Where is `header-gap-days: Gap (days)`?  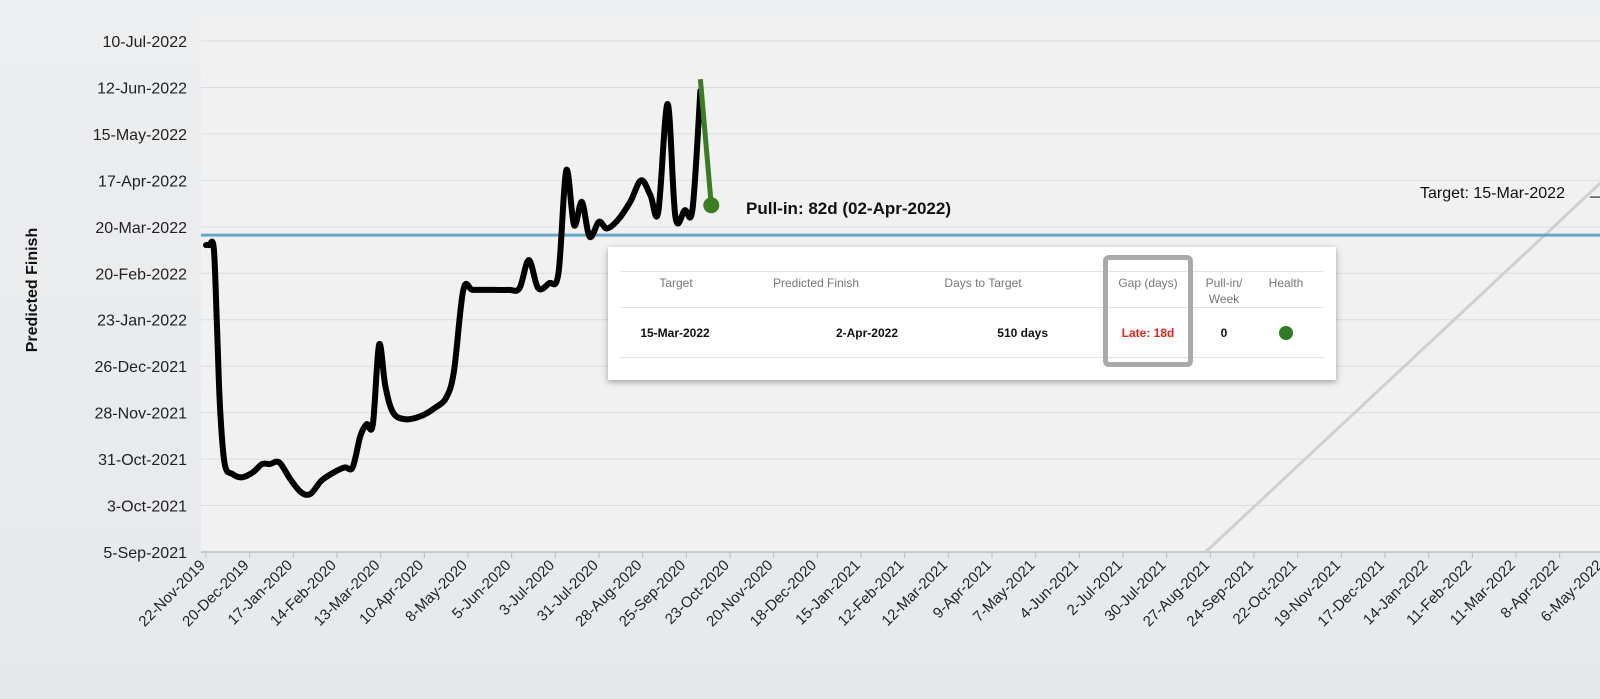 header-gap-days: Gap (days) is located at coordinates (1148, 283).